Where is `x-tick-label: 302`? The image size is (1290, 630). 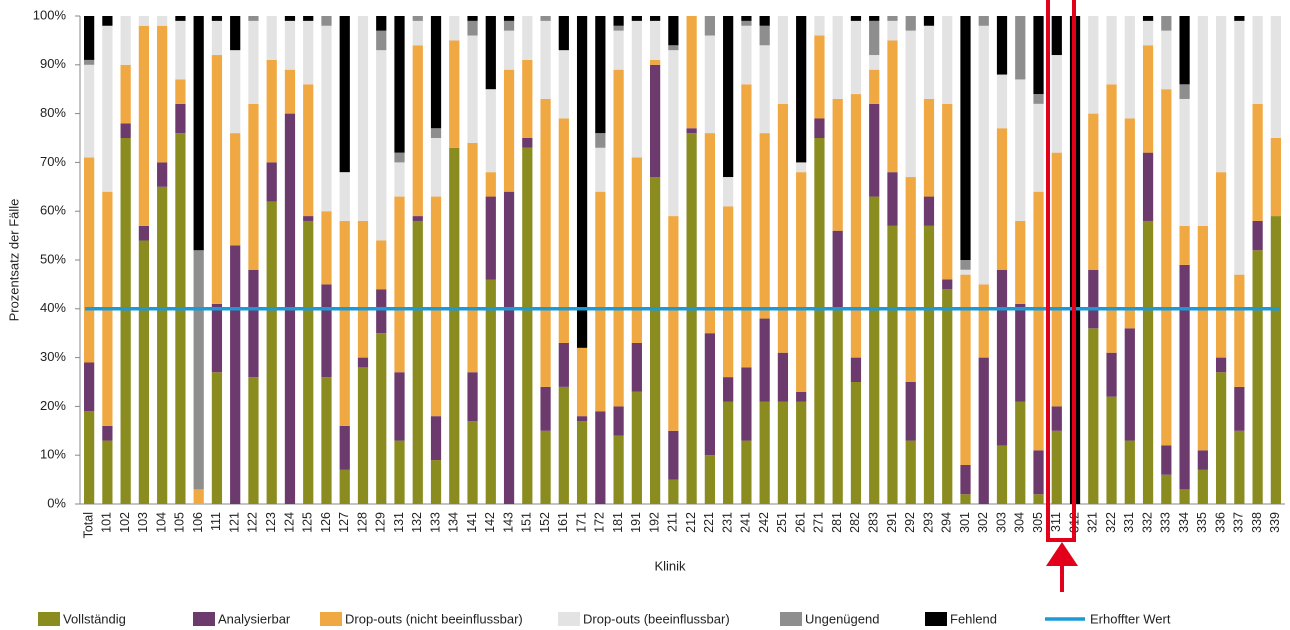
x-tick-label: 302 is located at coordinates (983, 522).